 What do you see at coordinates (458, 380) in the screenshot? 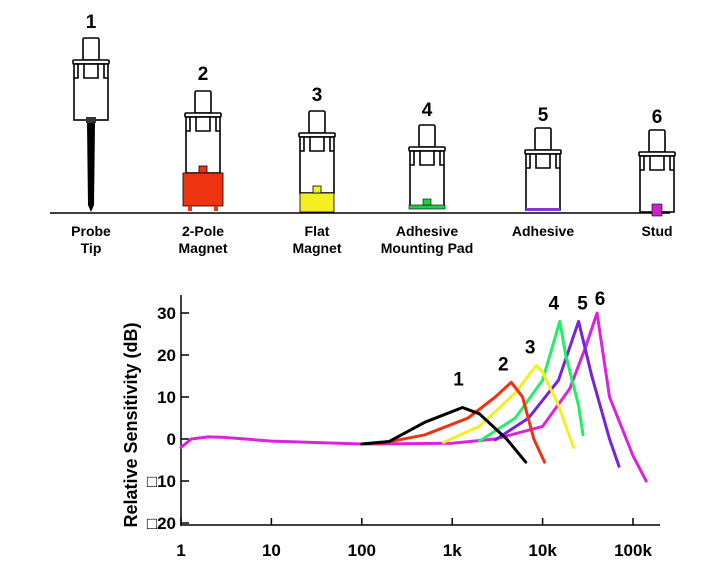
I see `series-label: 1` at bounding box center [458, 380].